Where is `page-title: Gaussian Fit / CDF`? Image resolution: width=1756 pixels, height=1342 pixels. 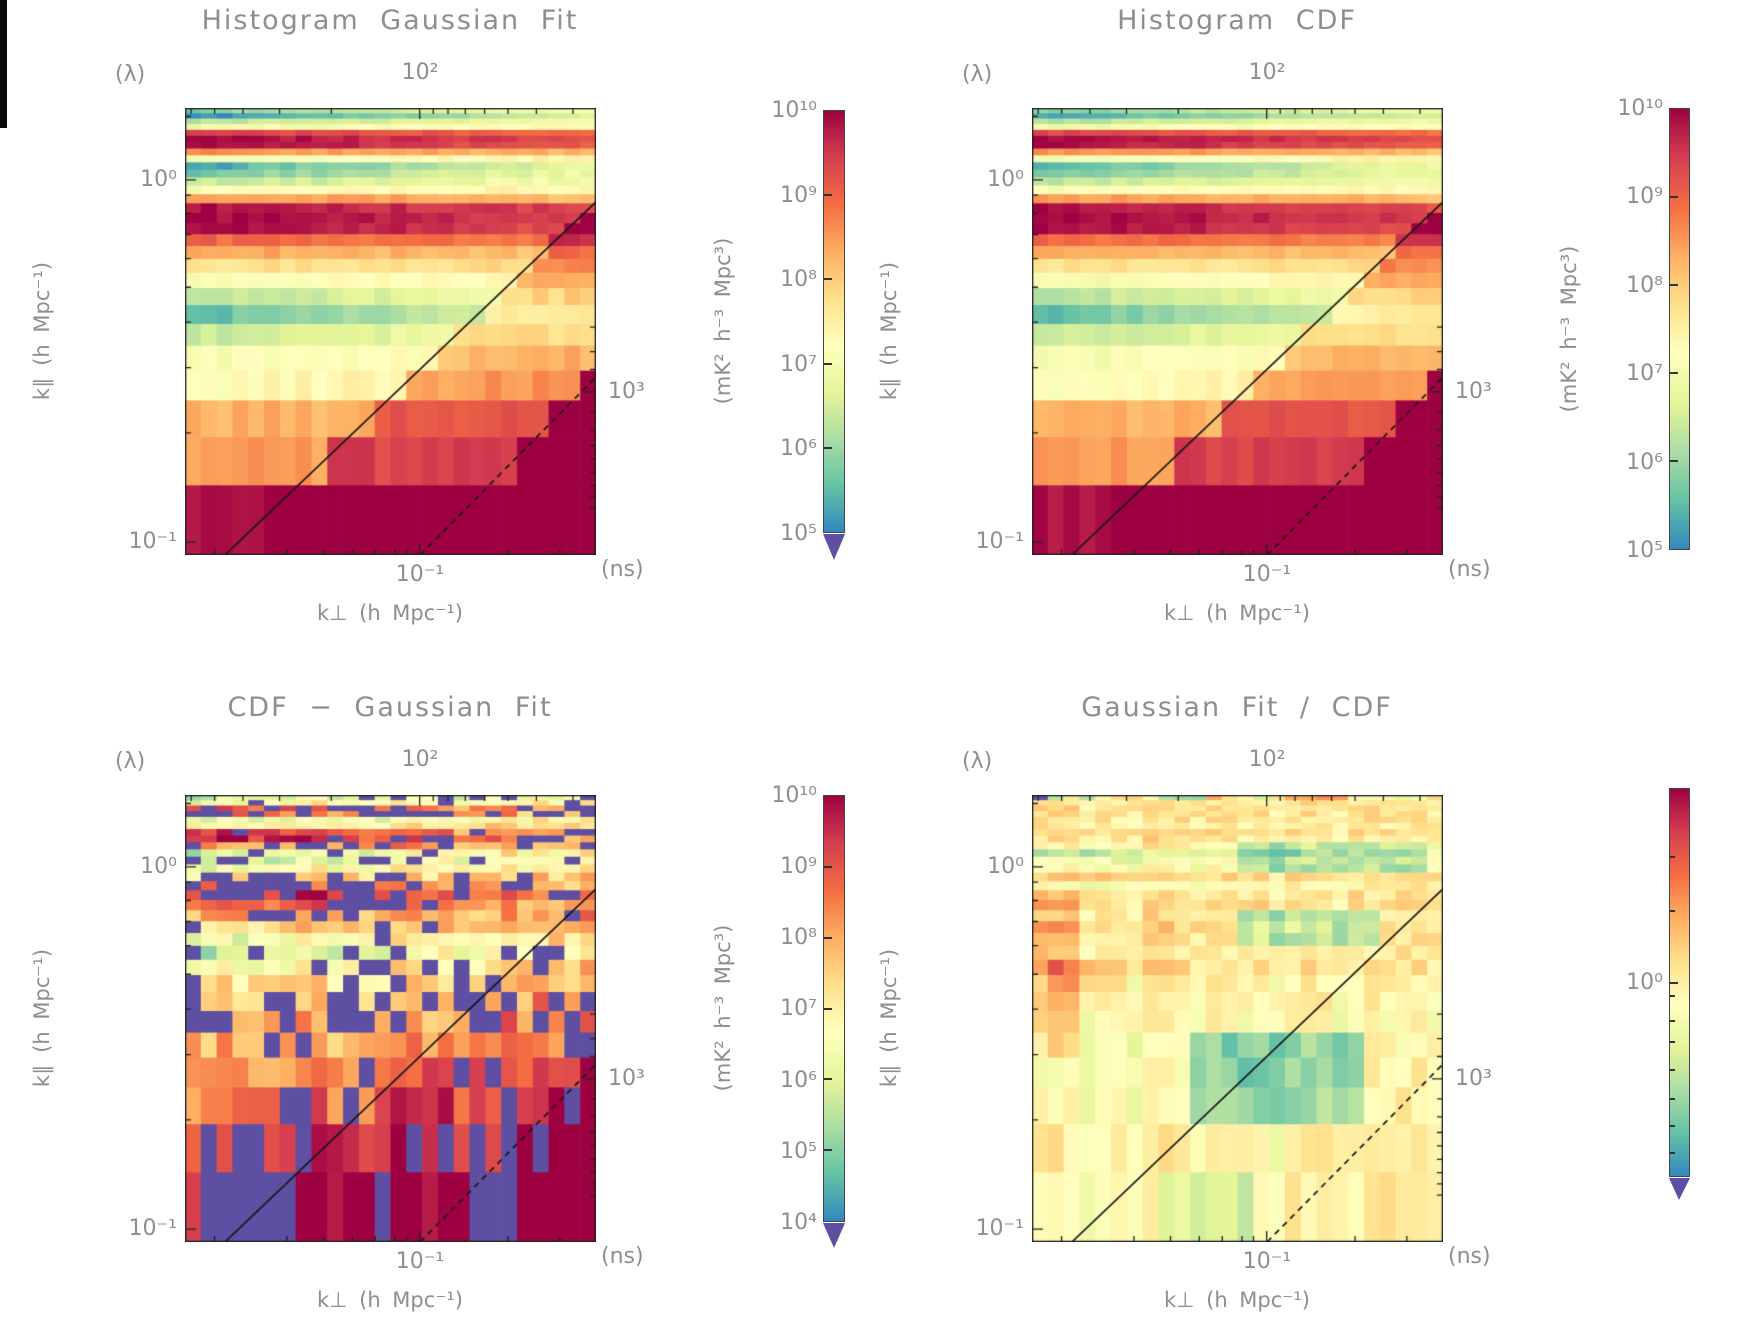 page-title: Gaussian Fit / CDF is located at coordinates (1237, 707).